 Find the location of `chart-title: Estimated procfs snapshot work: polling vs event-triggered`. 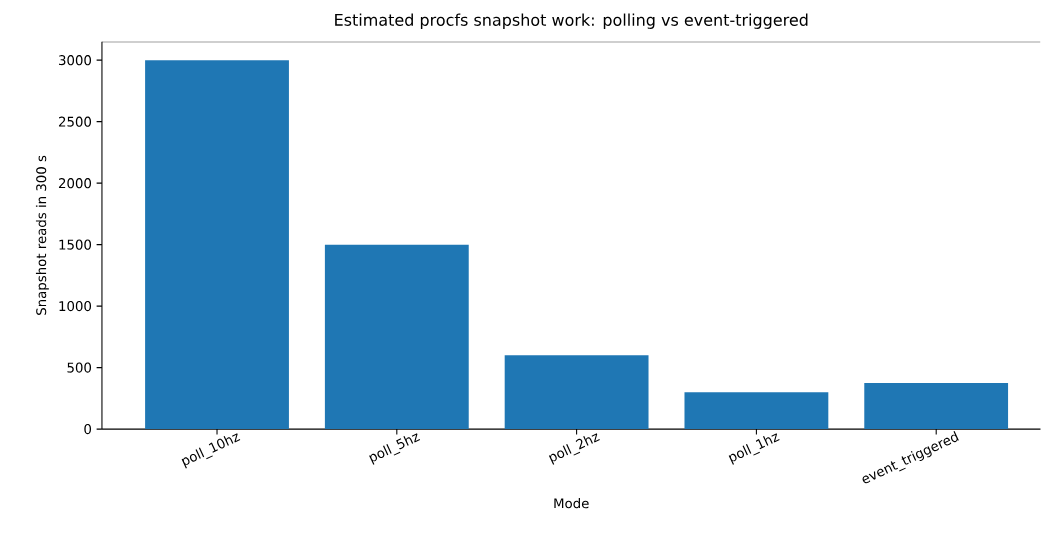

chart-title: Estimated procfs snapshot work: polling vs event-triggered is located at coordinates (571, 21).